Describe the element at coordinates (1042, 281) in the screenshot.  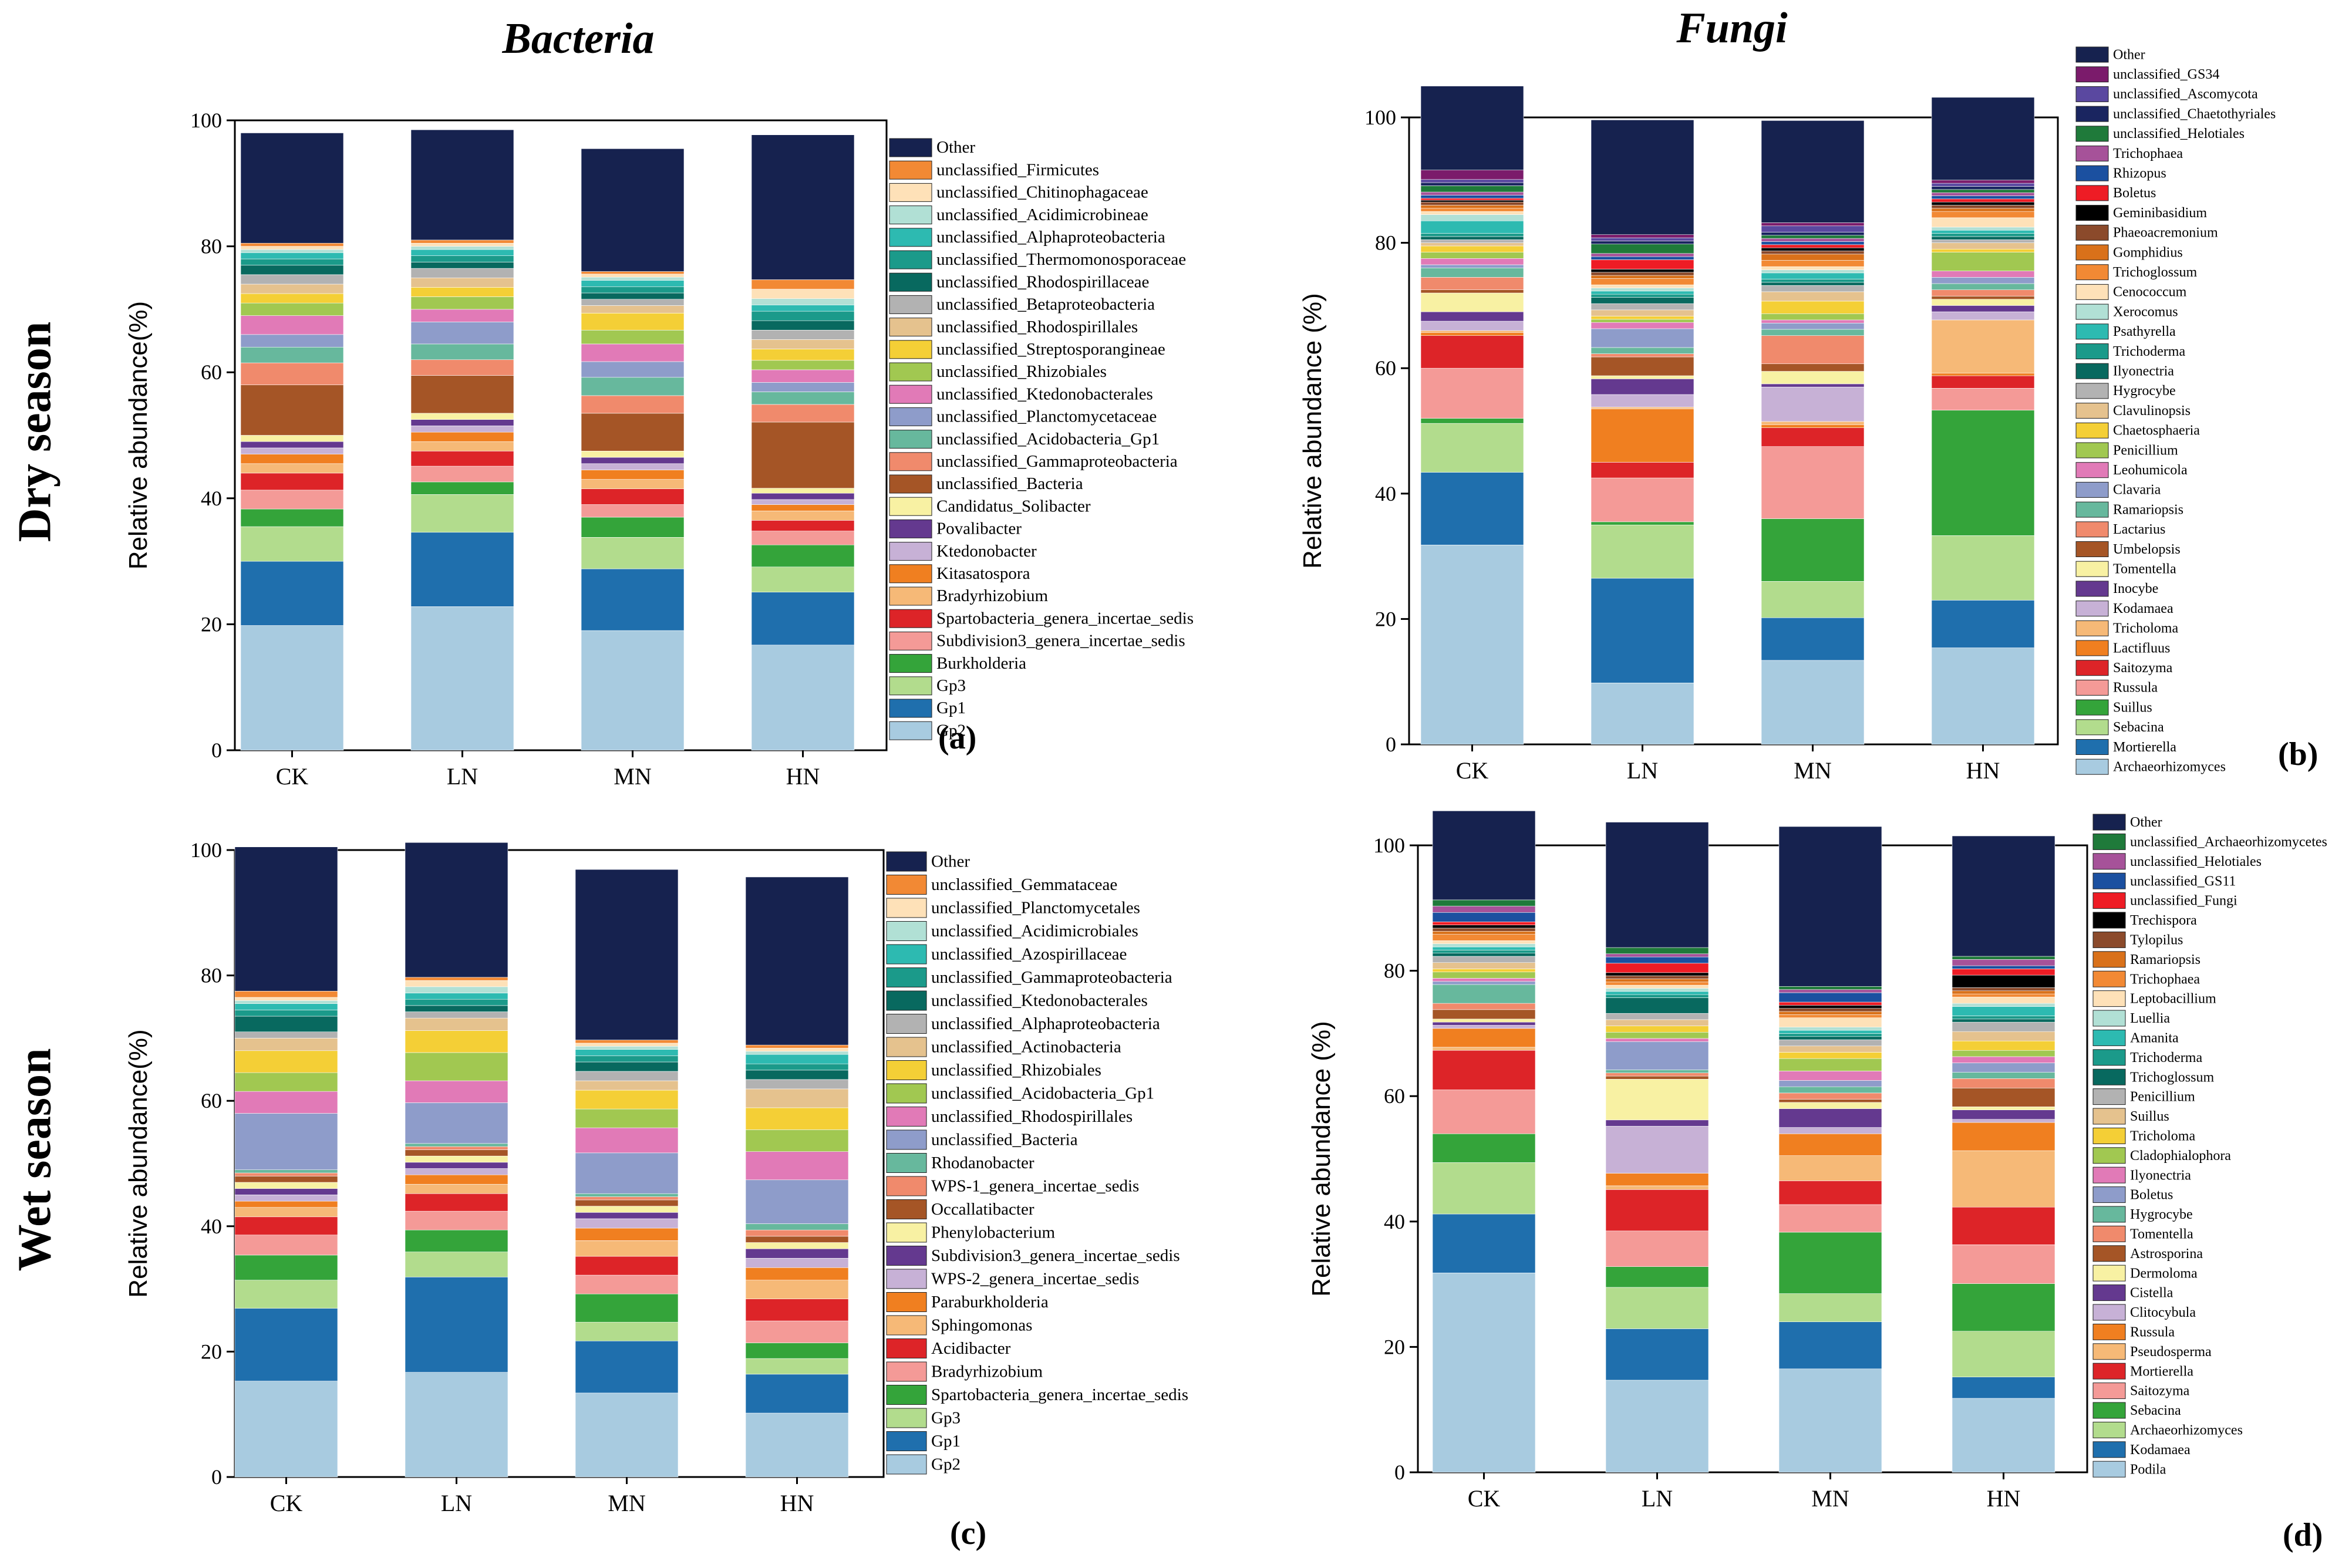
I see `legend-label: unclassified_Rhodospirillaceae` at that location.